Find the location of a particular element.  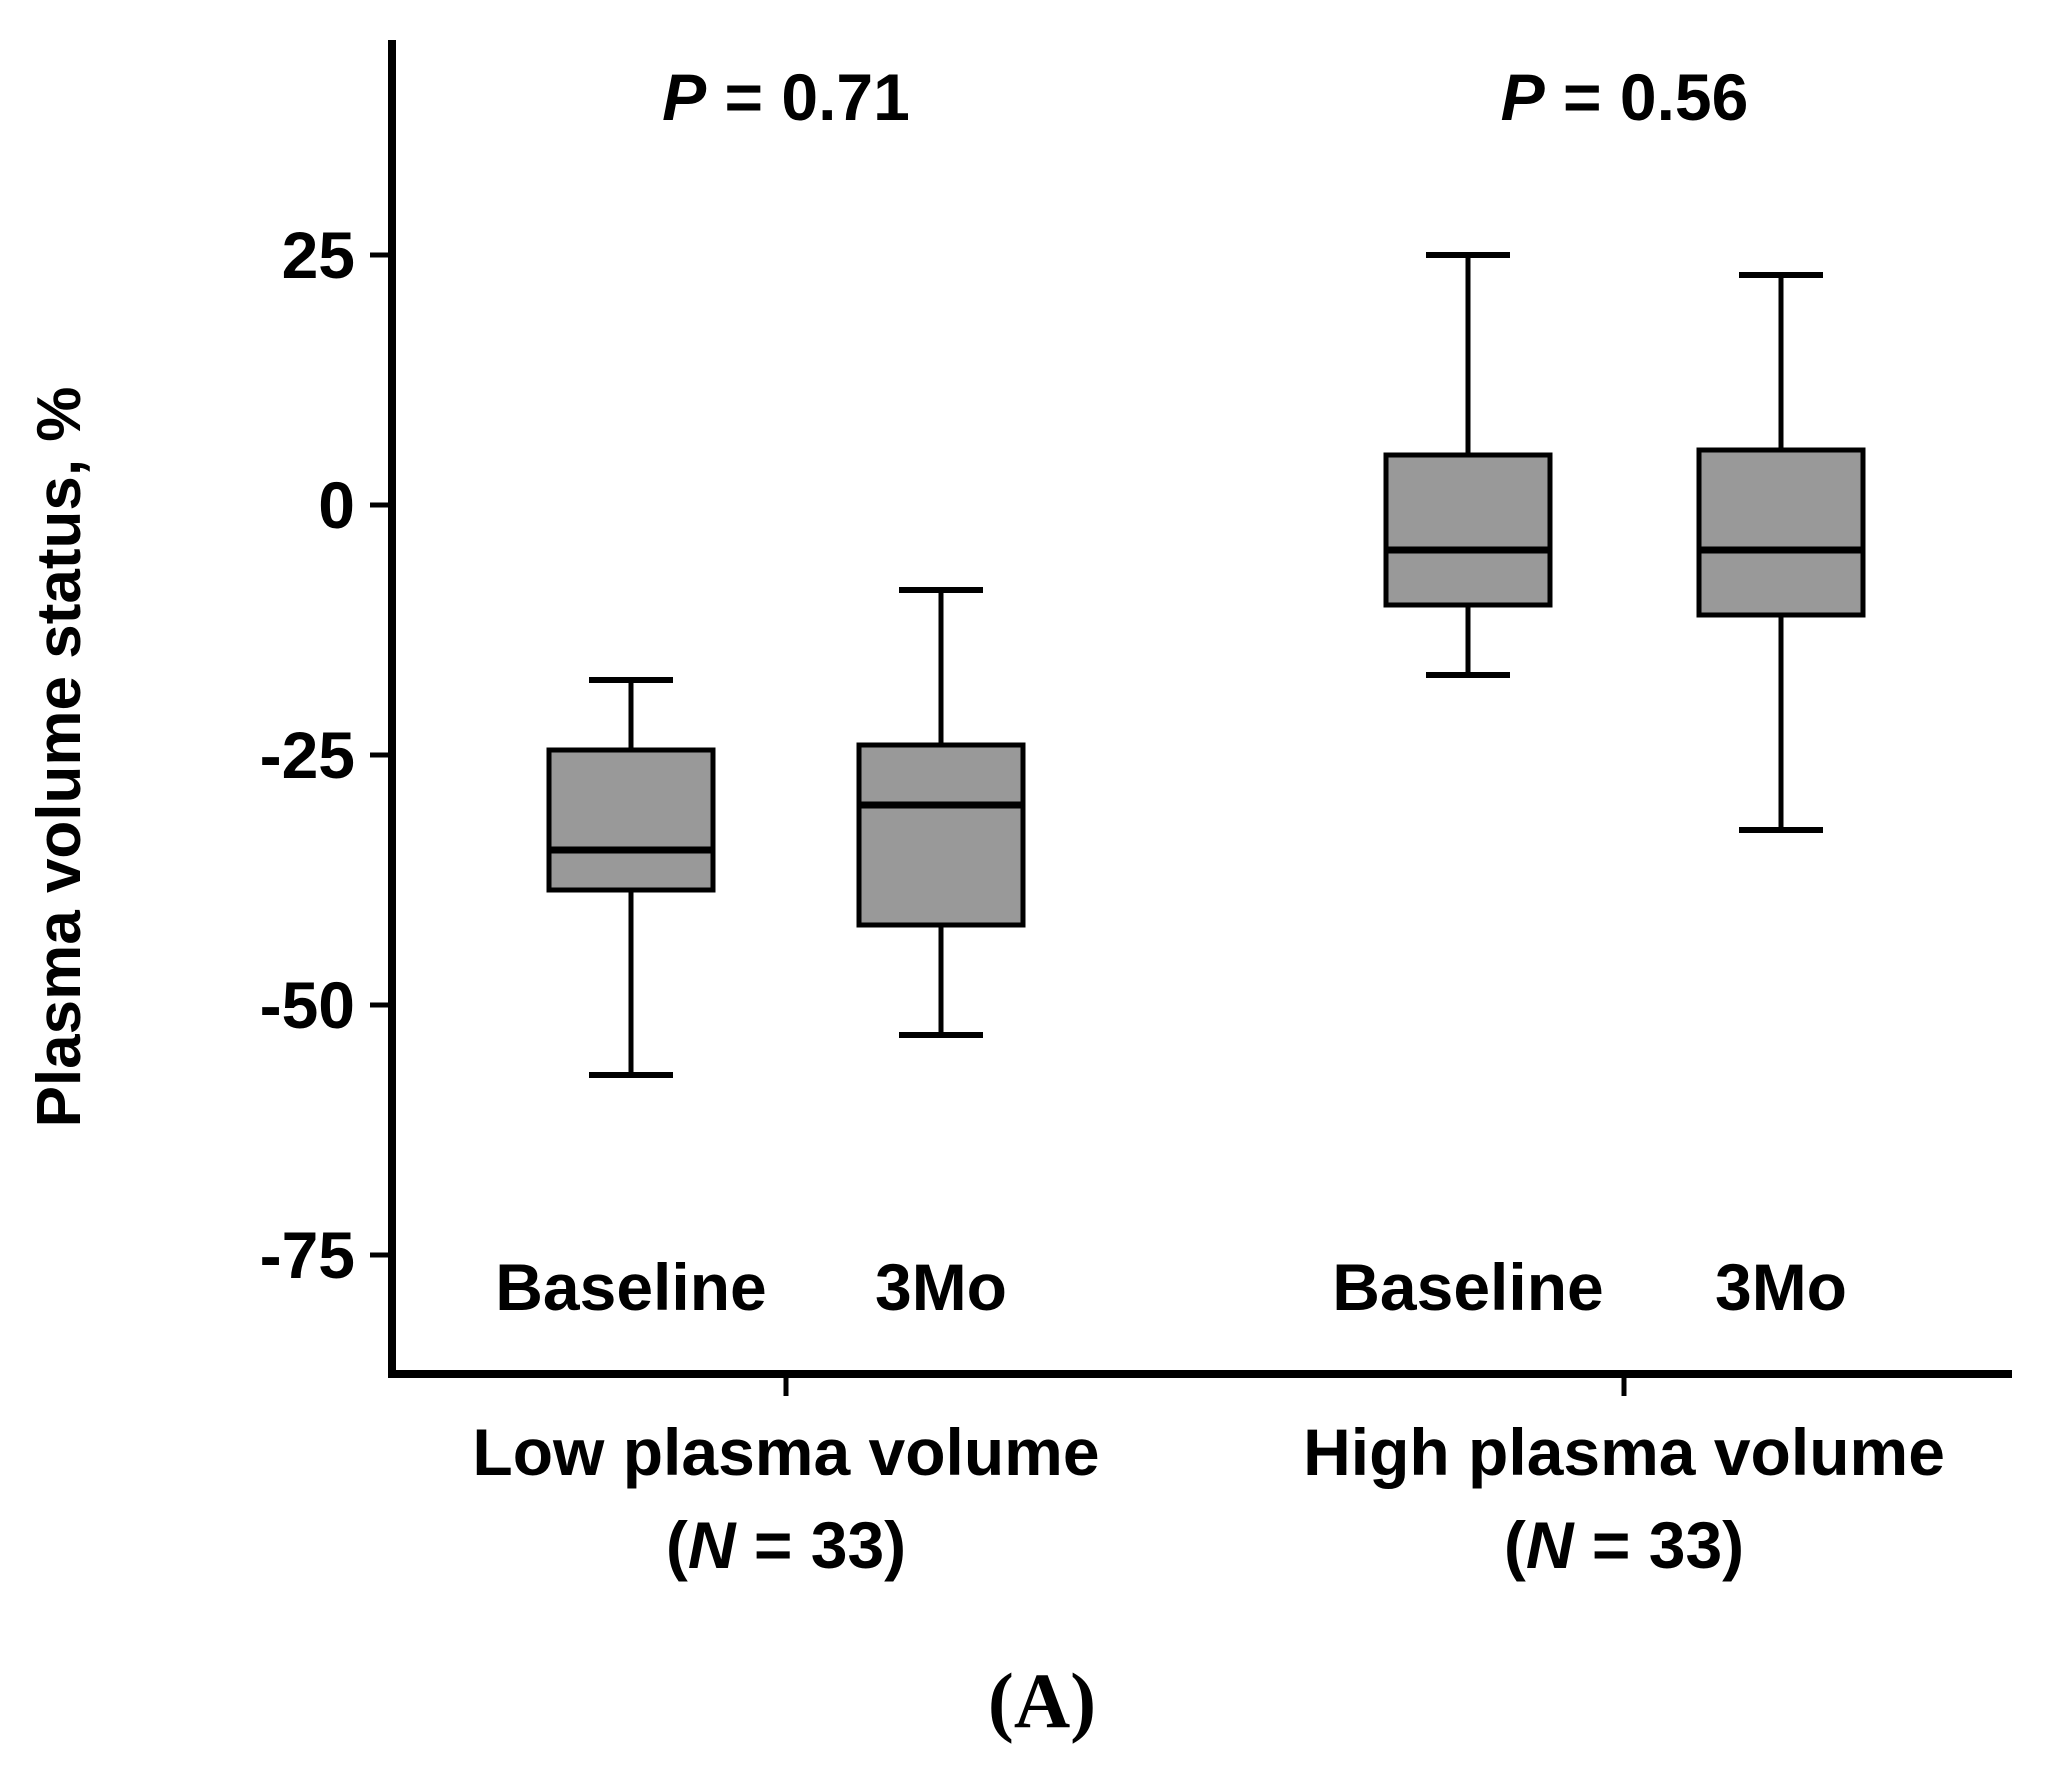

y-tick-label: -75 is located at coordinates (307, 1255).